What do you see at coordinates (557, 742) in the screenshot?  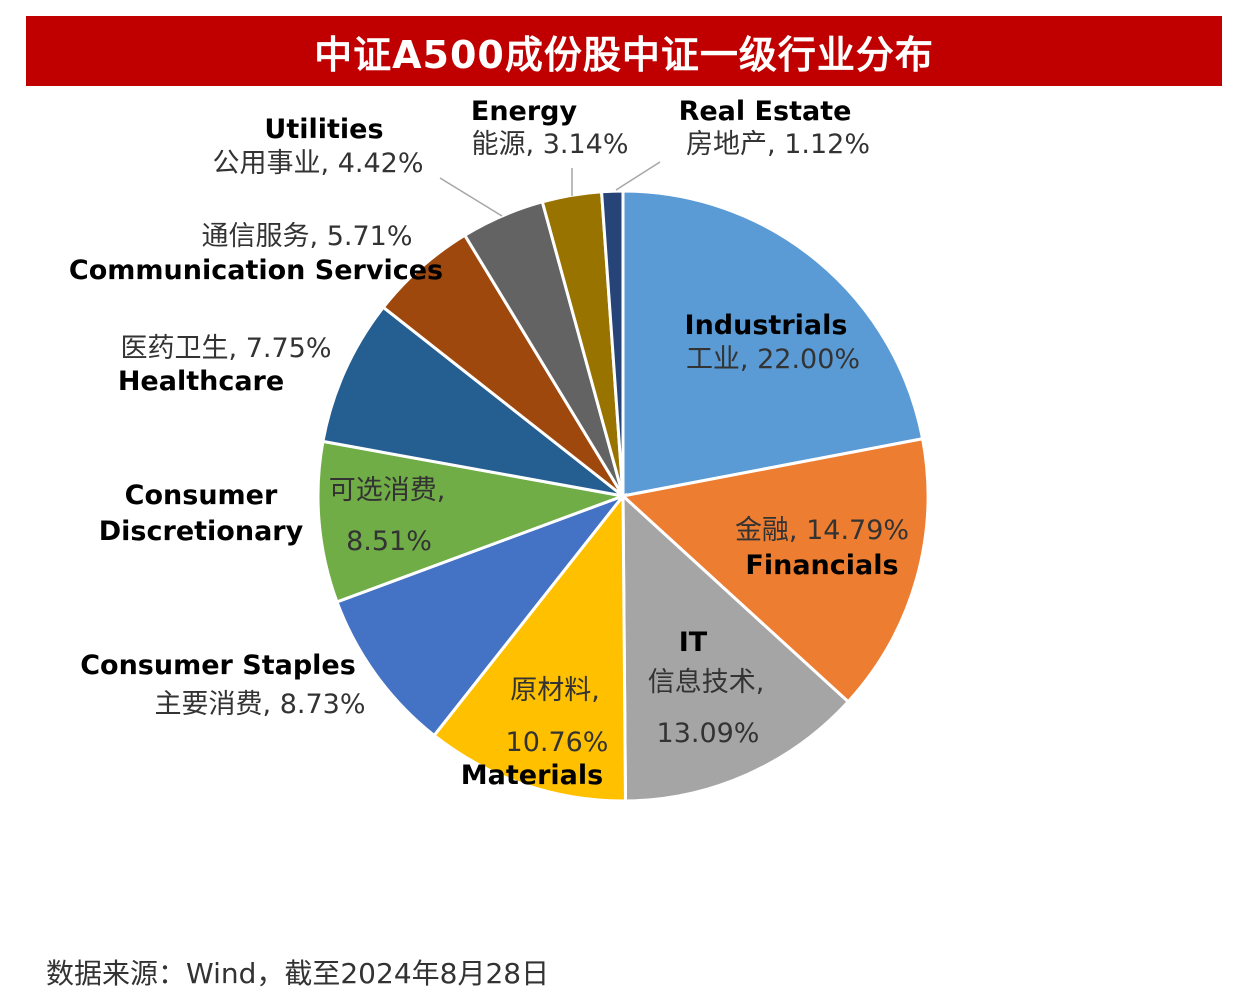 I see `slice-label-pct-materials: 10.76%` at bounding box center [557, 742].